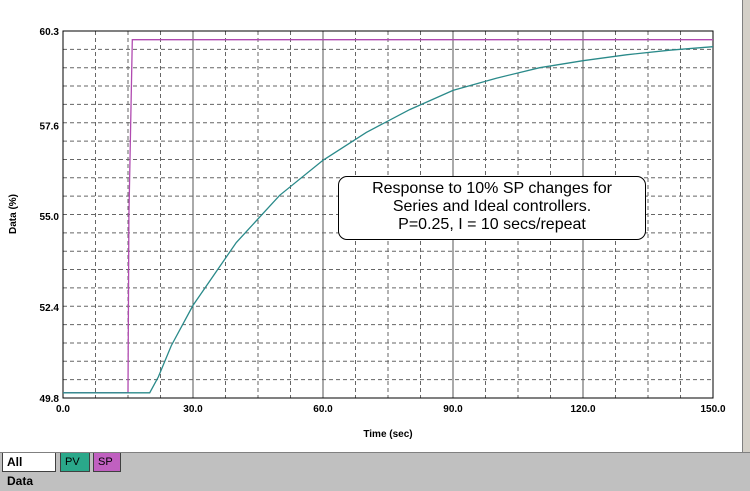 This screenshot has width=750, height=491. What do you see at coordinates (746, 226) in the screenshot?
I see `vertical-scrollbar` at bounding box center [746, 226].